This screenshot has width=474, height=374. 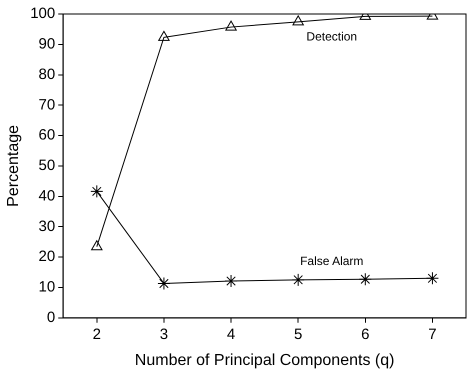 What do you see at coordinates (47, 257) in the screenshot?
I see `y-tick-label: 20` at bounding box center [47, 257].